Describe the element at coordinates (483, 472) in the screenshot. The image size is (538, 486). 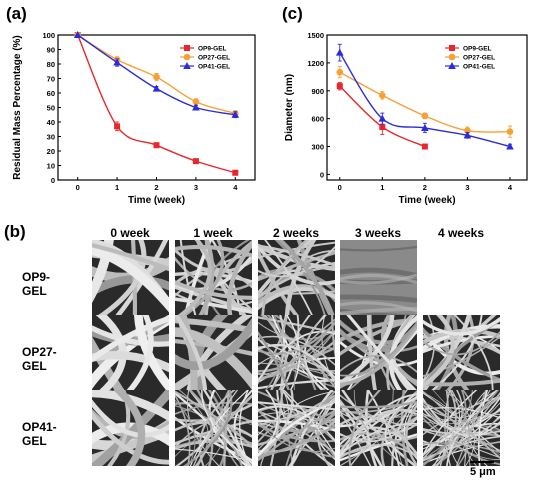
I see `scale-bar-label: 5 μm` at that location.